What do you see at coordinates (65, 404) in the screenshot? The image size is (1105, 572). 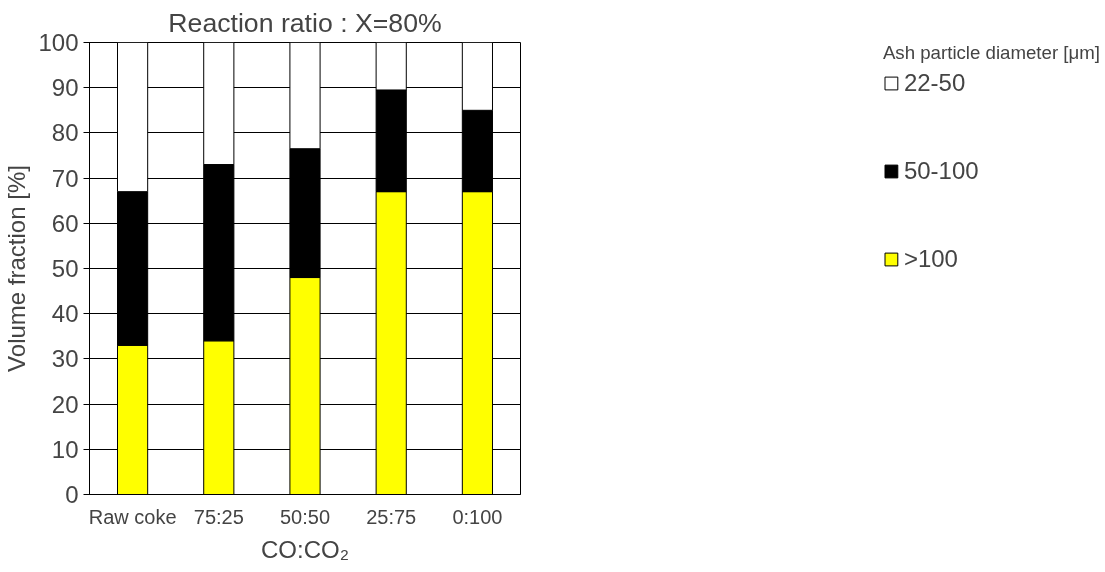 I see `y-tick-label: 20` at bounding box center [65, 404].